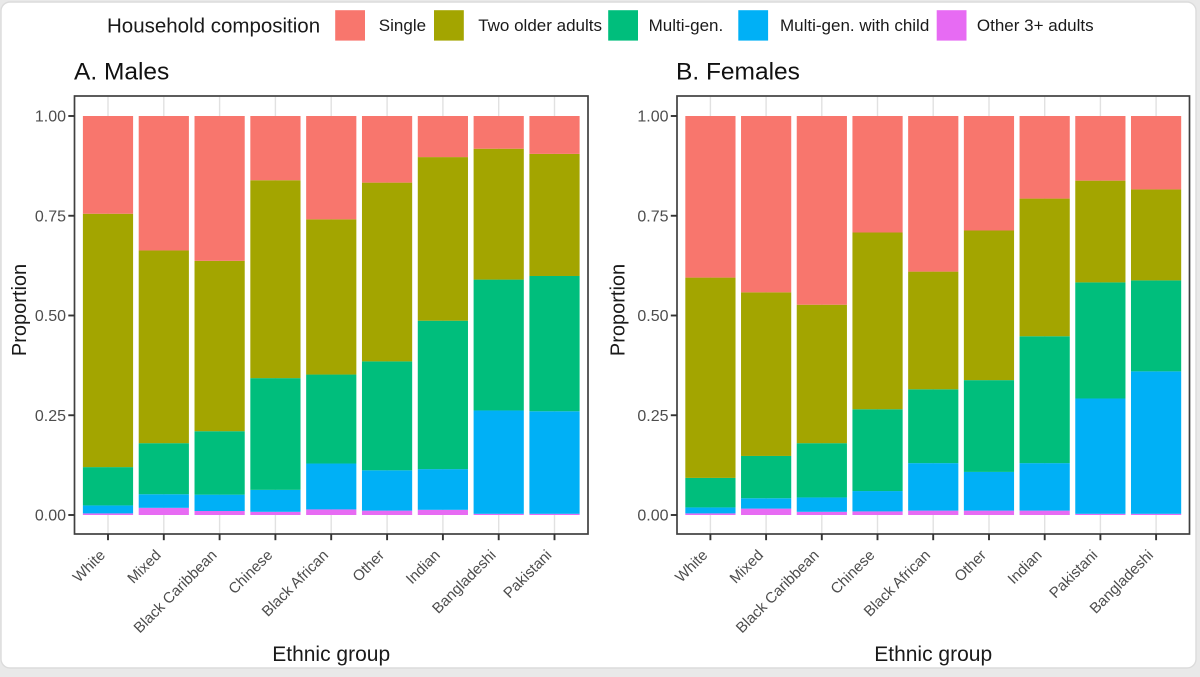  Describe the element at coordinates (402, 25) in the screenshot. I see `svg-text: Single` at that location.